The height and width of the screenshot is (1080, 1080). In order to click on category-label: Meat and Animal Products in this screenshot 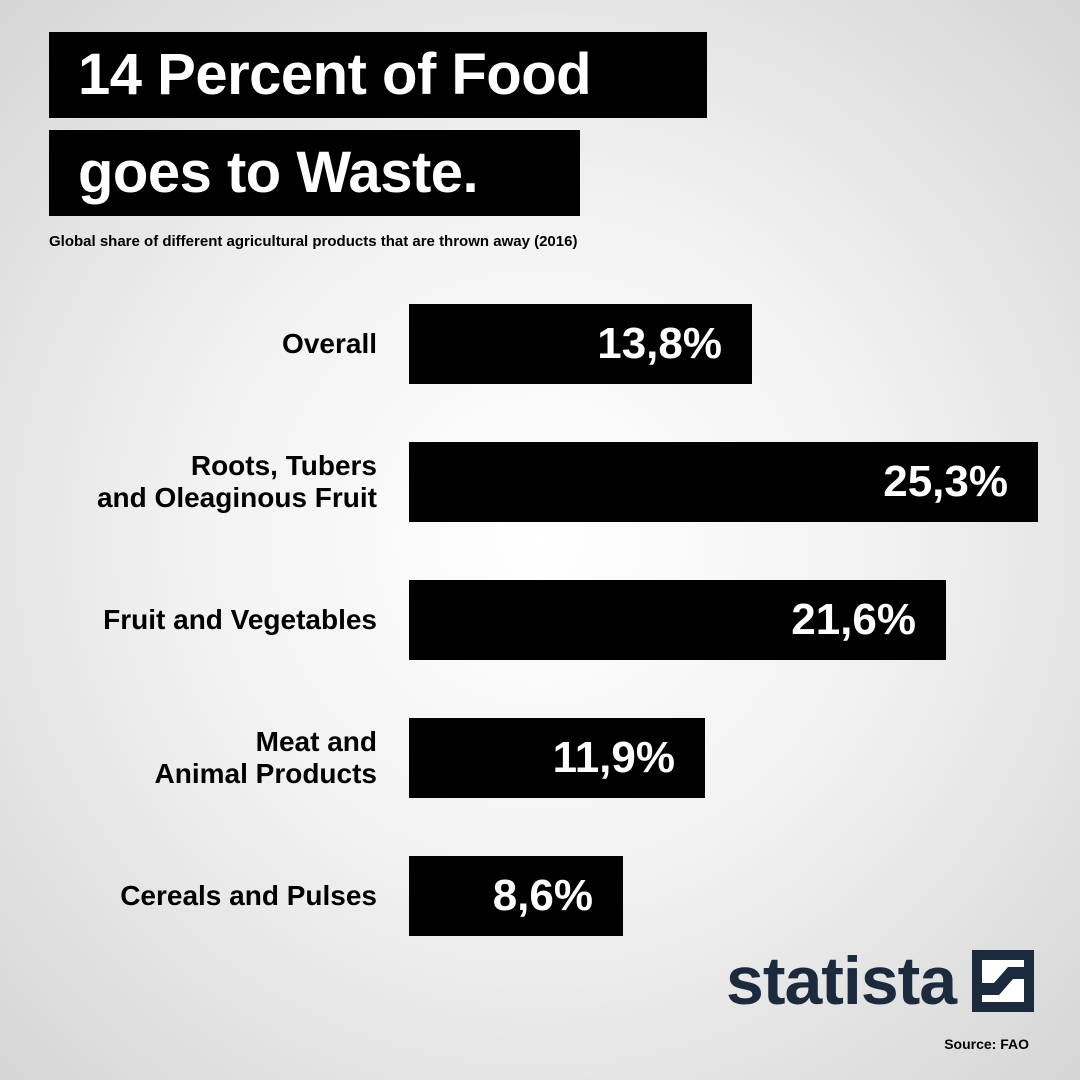, I will do `click(197, 758)`.